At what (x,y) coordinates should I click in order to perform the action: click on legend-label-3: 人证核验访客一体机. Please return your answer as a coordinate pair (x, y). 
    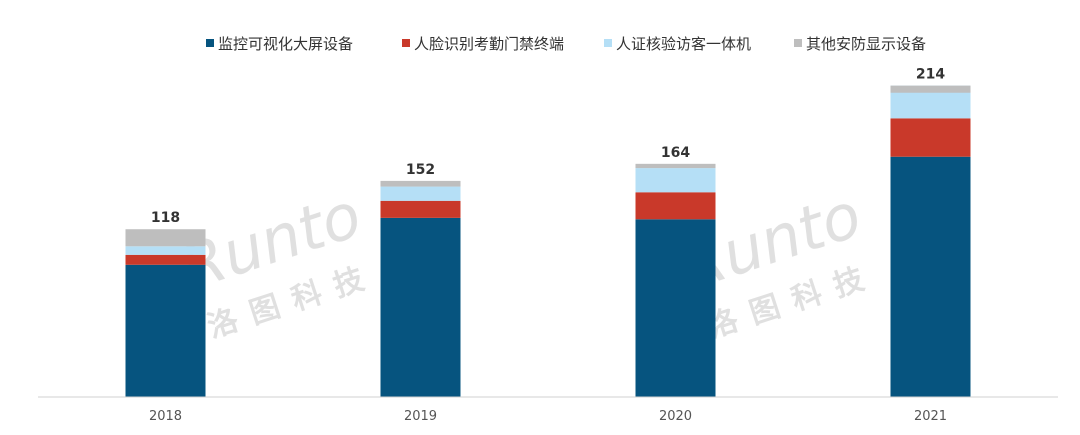
    Looking at the image, I should click on (683, 44).